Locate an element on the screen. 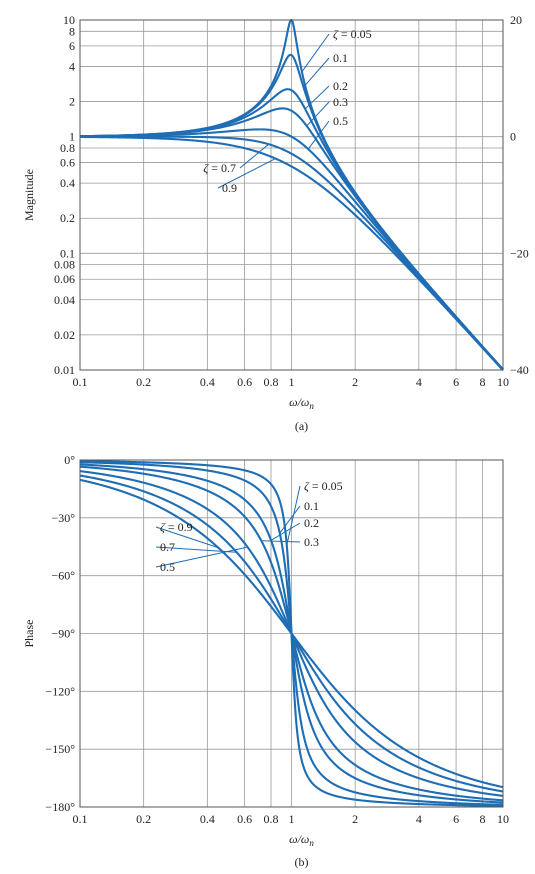 This screenshot has width=535, height=874. magnitude-y-tick-label: 0.08 is located at coordinates (64, 265).